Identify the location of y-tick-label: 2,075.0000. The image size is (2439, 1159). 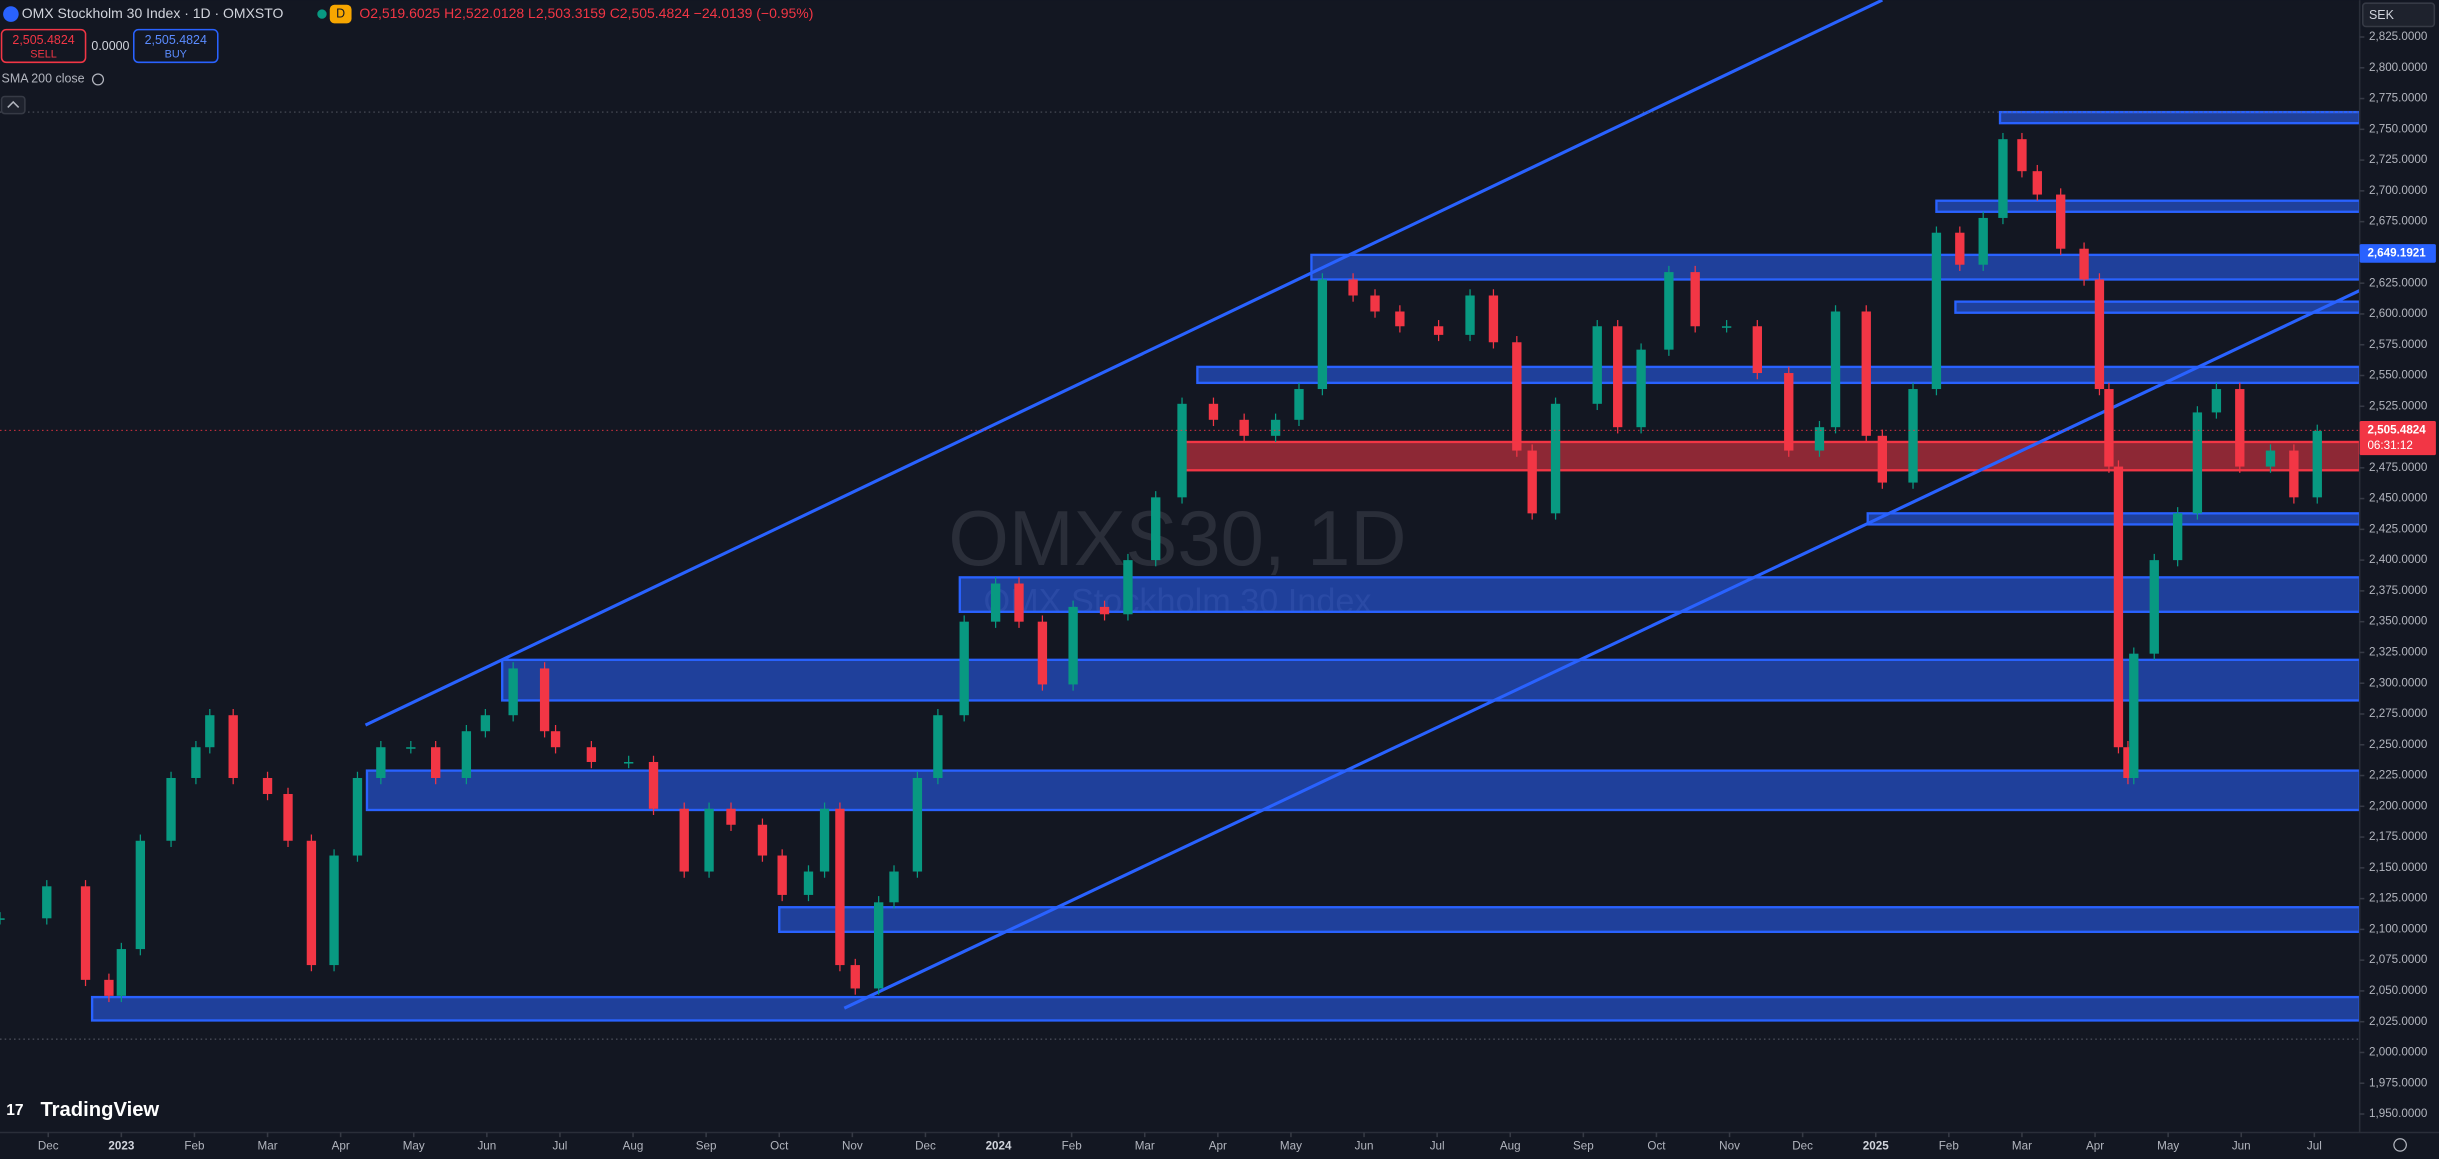
(2398, 959).